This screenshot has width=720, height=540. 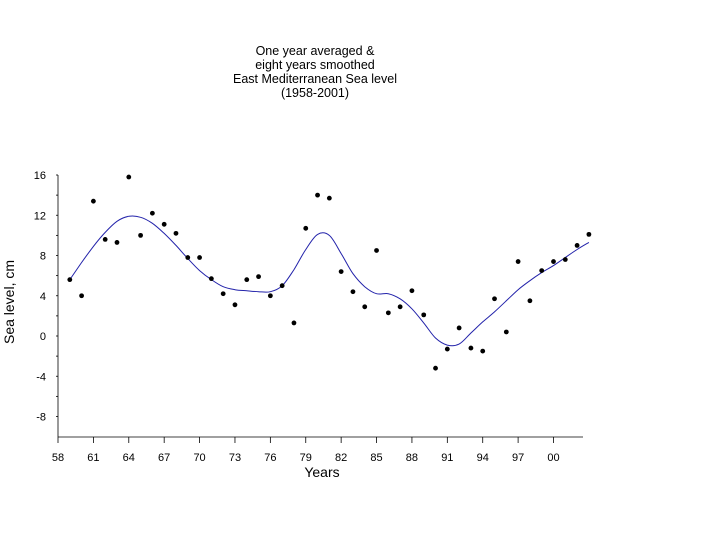 I want to click on x-tick-label: 76, so click(x=270, y=458).